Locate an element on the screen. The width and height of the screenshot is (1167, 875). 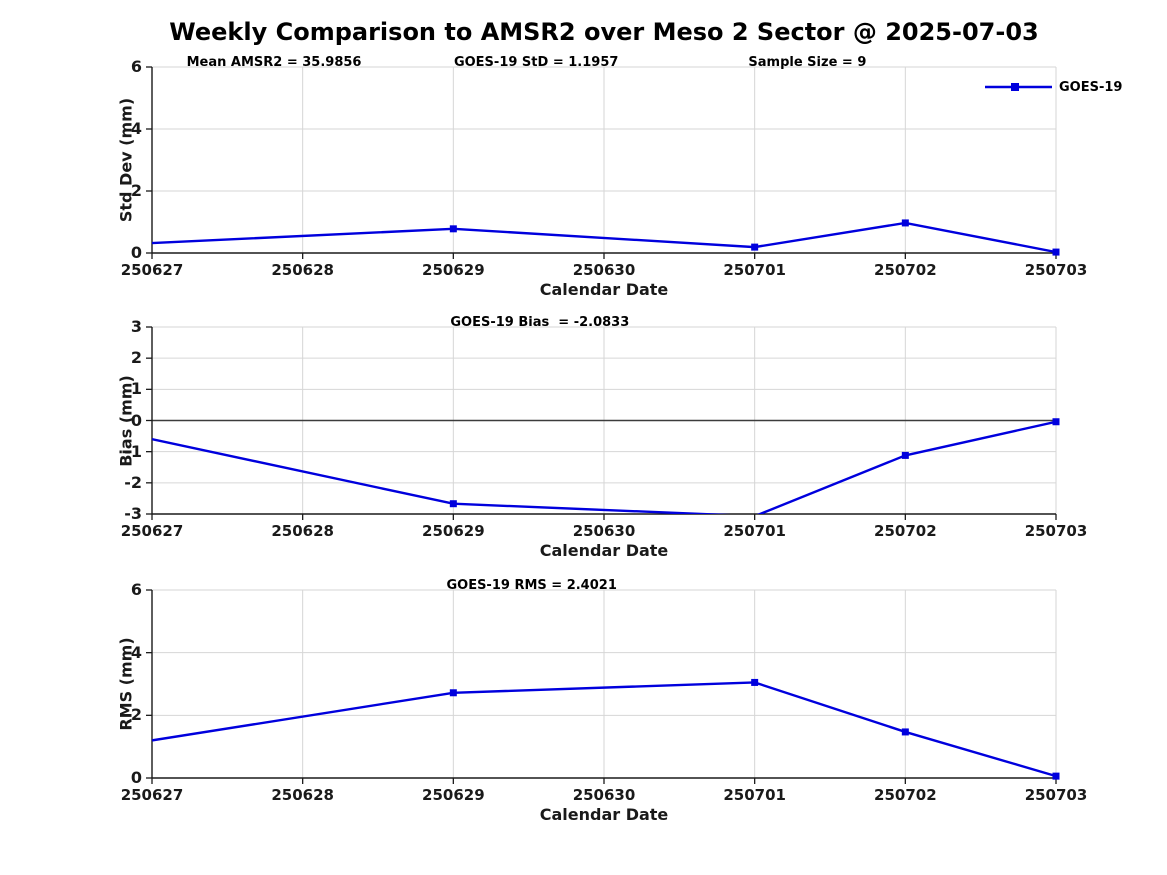
axis-ylabel: Bias (mm) is located at coordinates (126, 420).